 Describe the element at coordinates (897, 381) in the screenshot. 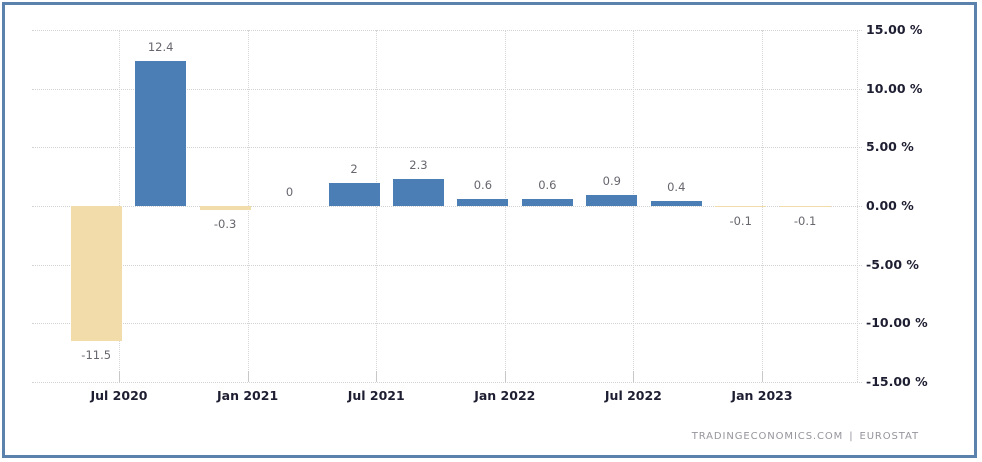

I see `y-axis-label: -15.00 %` at that location.